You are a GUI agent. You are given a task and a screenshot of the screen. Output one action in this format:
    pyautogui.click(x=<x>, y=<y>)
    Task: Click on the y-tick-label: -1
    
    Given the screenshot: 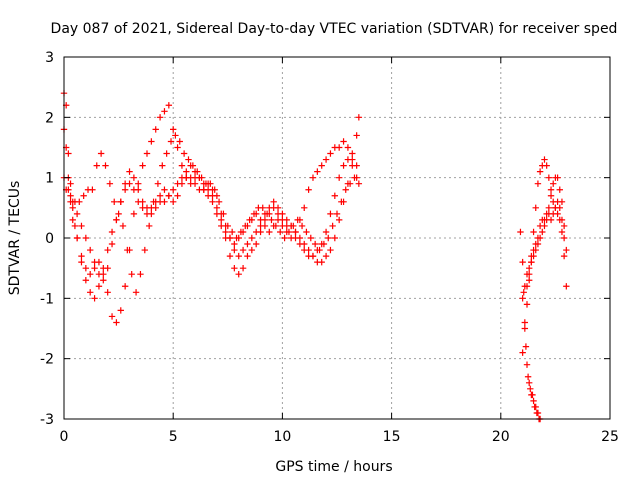 What is the action you would take?
    pyautogui.click(x=47, y=299)
    